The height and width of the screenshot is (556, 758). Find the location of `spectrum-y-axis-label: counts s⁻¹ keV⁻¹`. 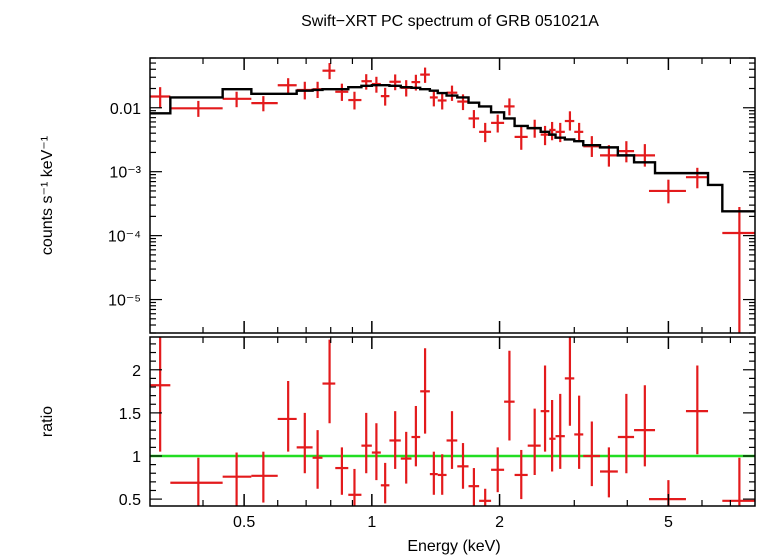

spectrum-y-axis-label: counts s⁻¹ keV⁻¹ is located at coordinates (47, 195).